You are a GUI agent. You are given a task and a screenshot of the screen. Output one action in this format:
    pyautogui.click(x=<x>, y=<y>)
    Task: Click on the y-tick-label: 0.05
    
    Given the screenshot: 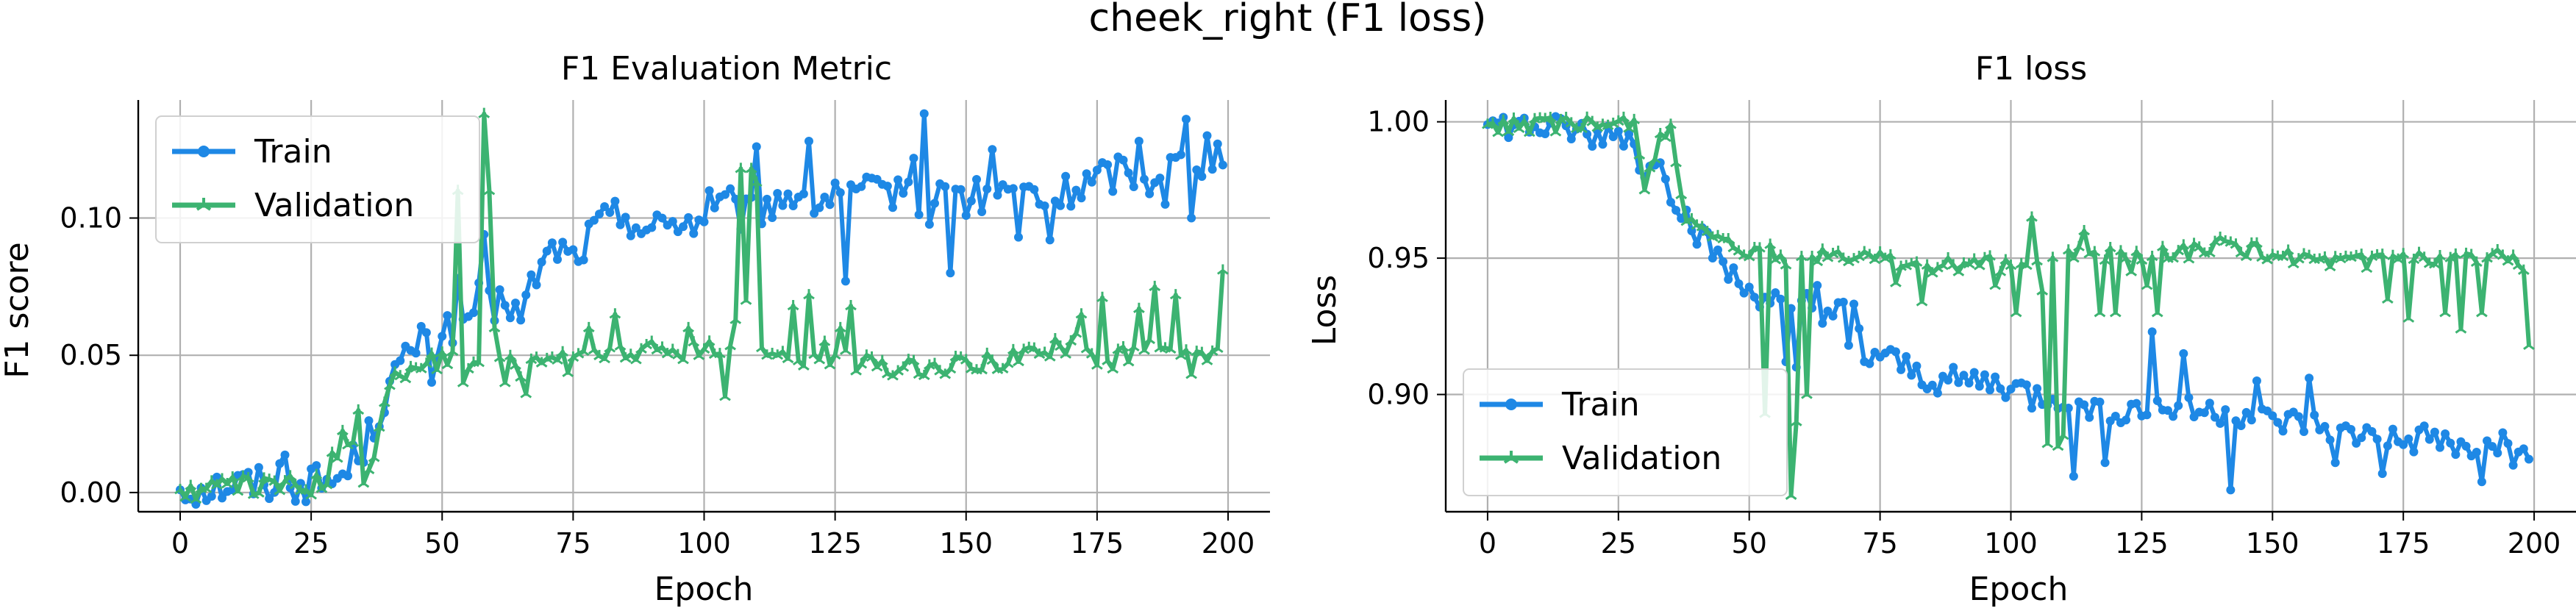 What is the action you would take?
    pyautogui.click(x=91, y=355)
    